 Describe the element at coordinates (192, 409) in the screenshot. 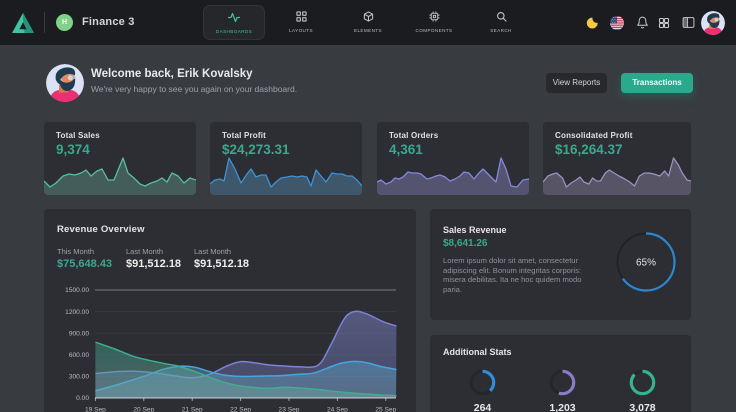

I see `svg-text: 21 Sep` at that location.